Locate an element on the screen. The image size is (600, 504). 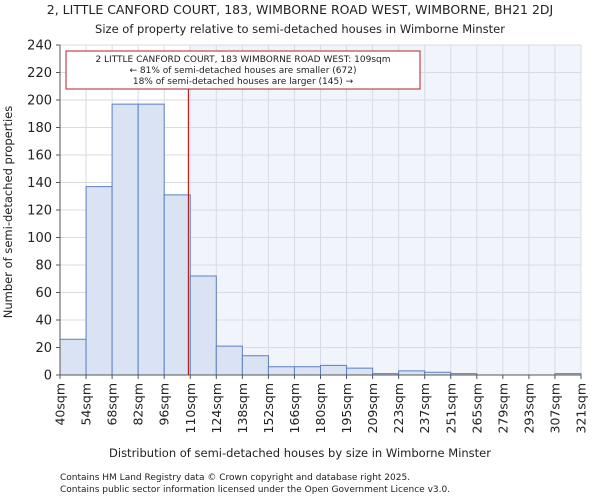
y-tick-label: 40 is located at coordinates (43, 321).